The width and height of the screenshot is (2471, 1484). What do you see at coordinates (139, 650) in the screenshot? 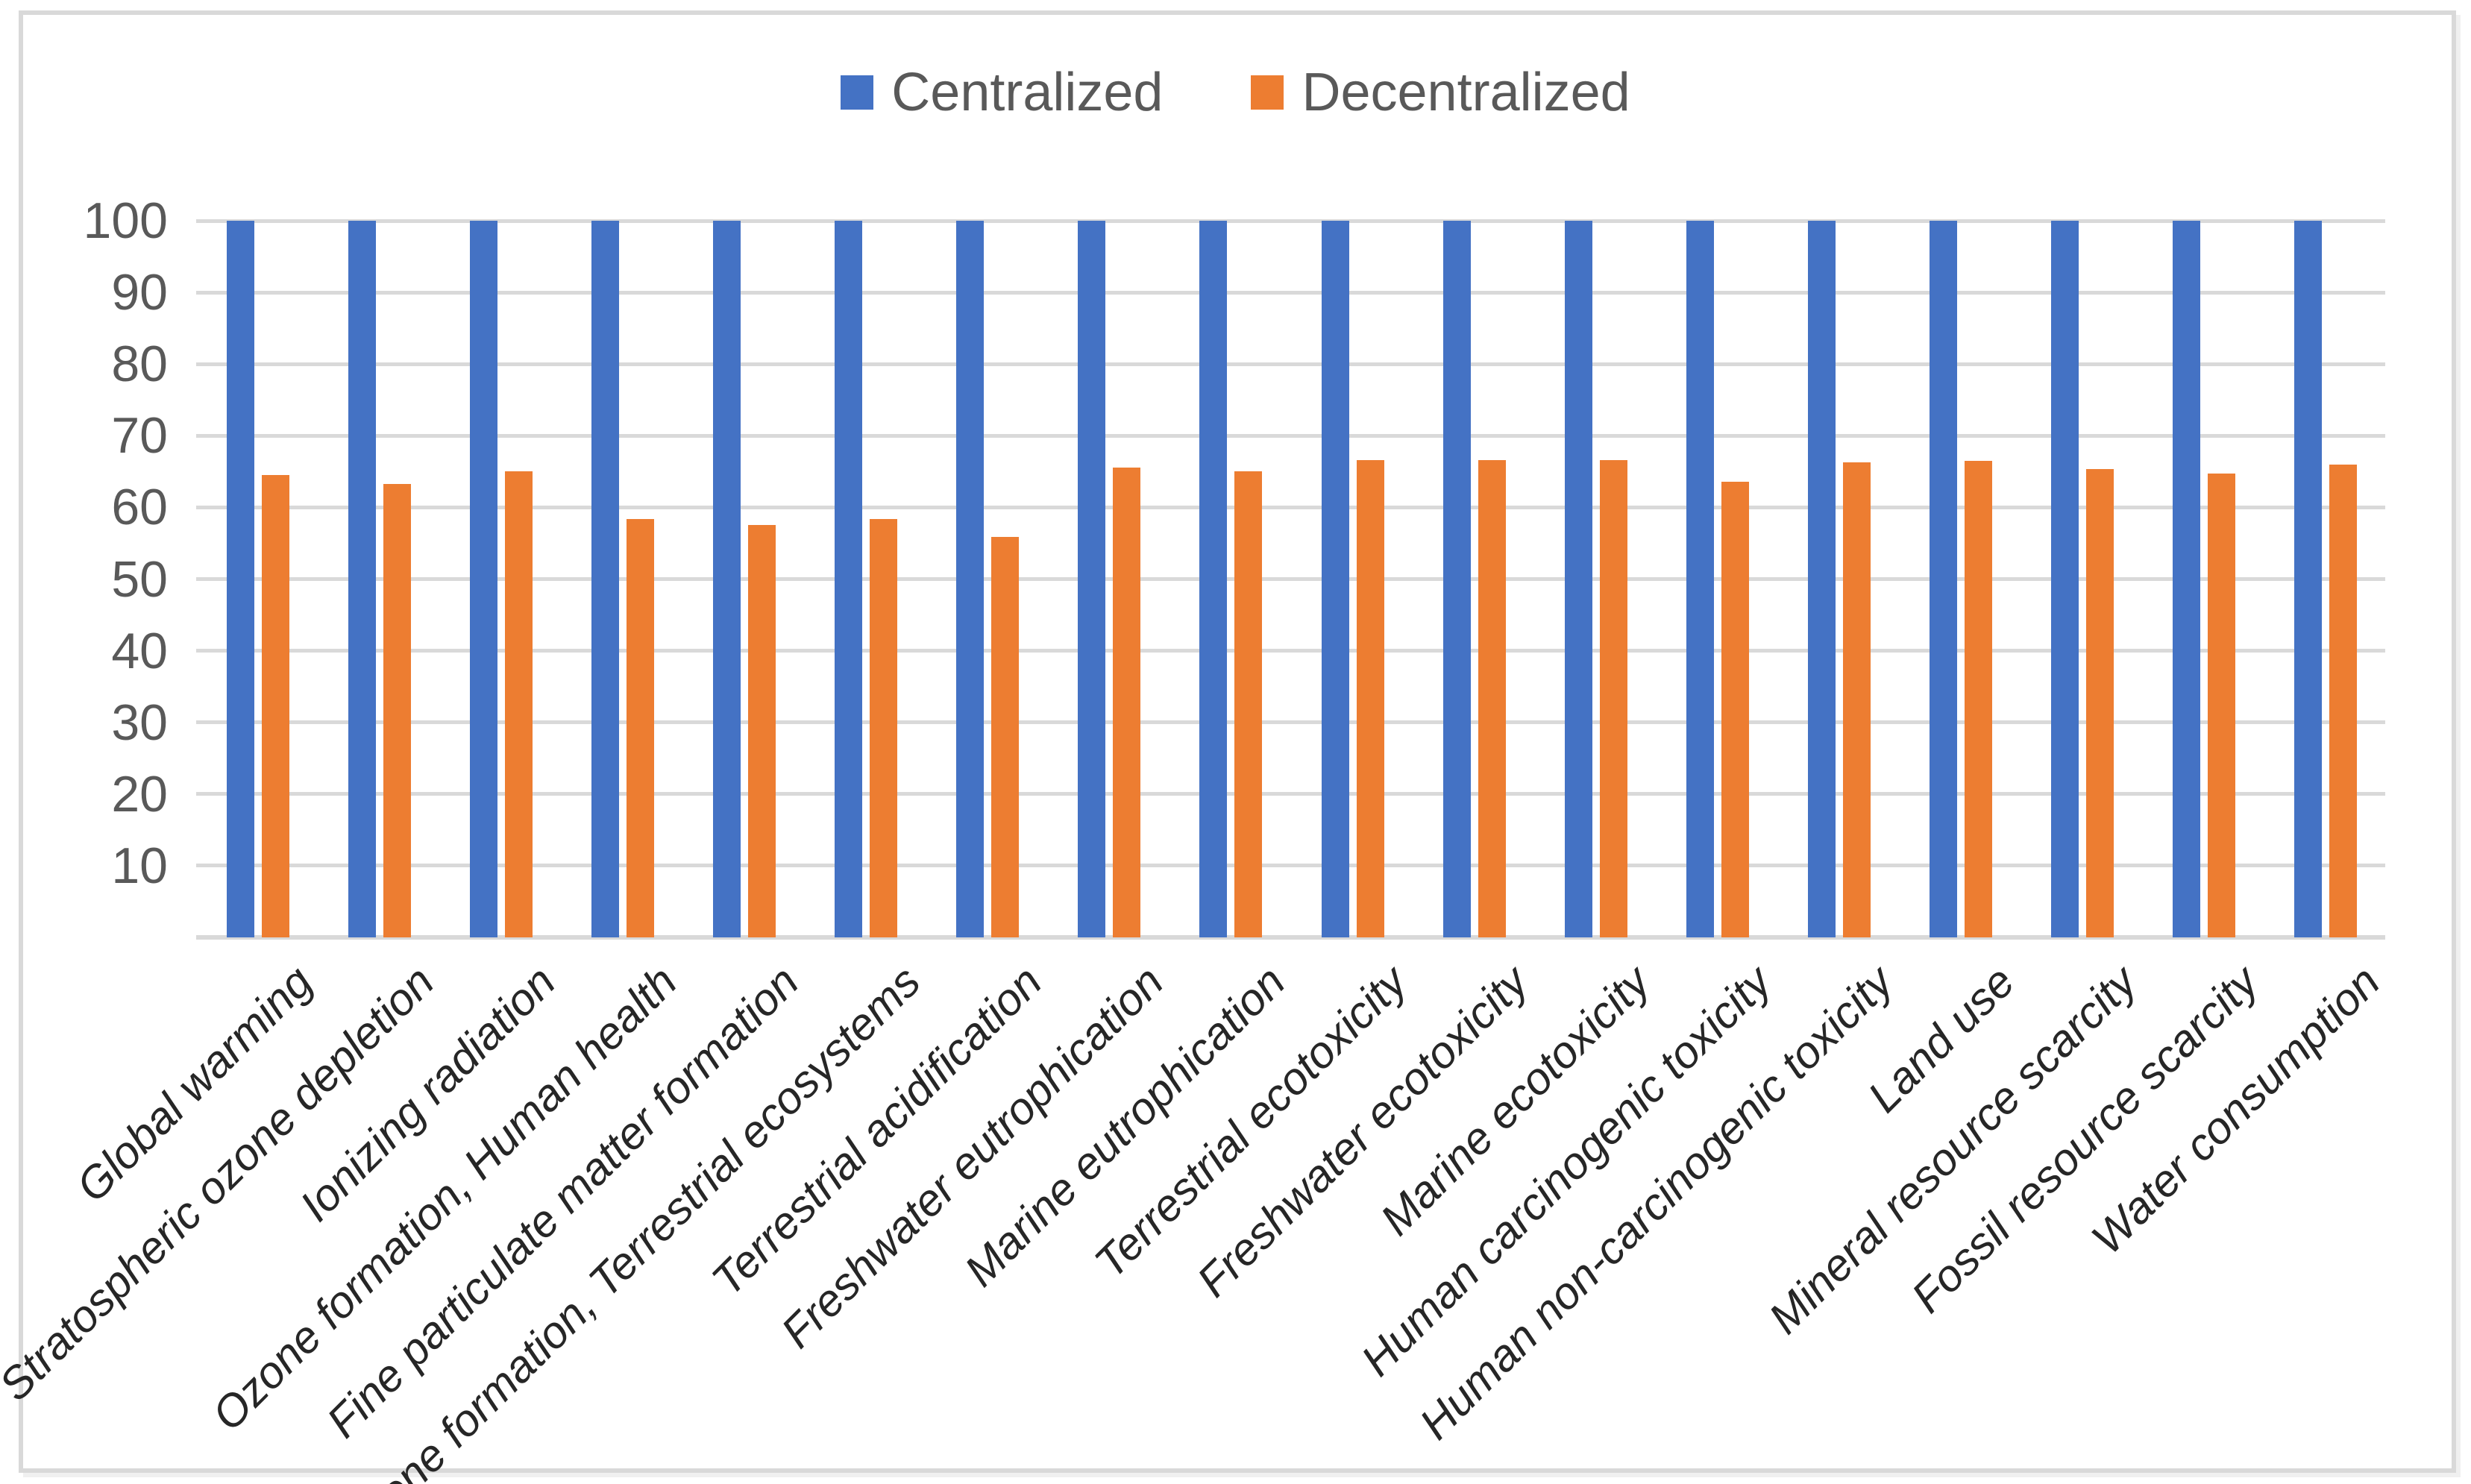
I see `y-tick-label-40: 40` at bounding box center [139, 650].